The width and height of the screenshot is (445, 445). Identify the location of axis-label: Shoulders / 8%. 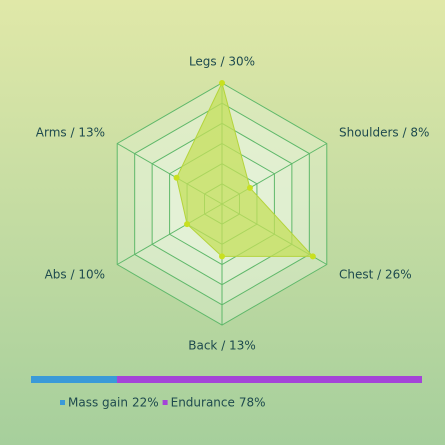
(384, 133).